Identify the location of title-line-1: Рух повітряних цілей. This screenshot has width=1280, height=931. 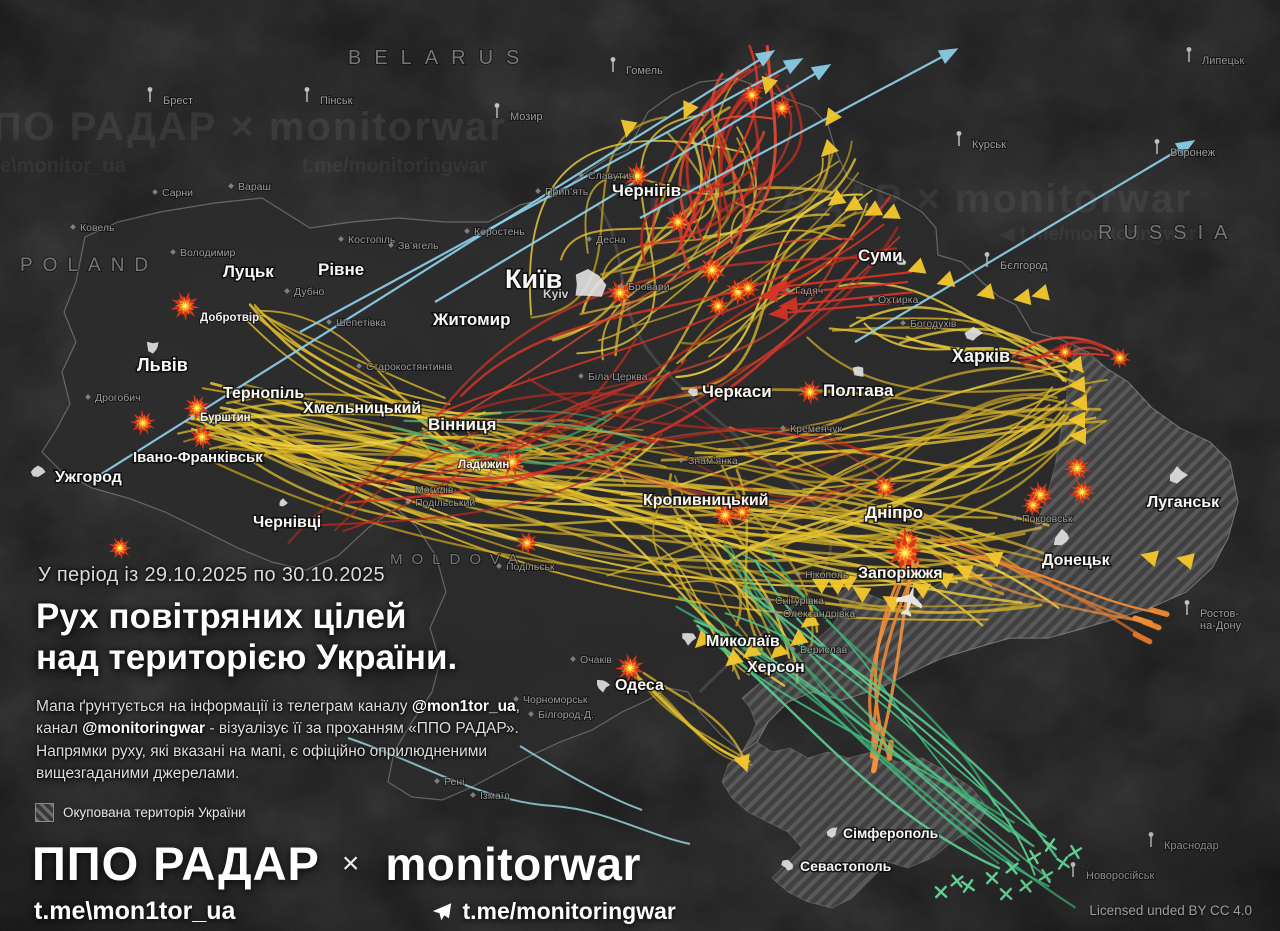
(221, 616).